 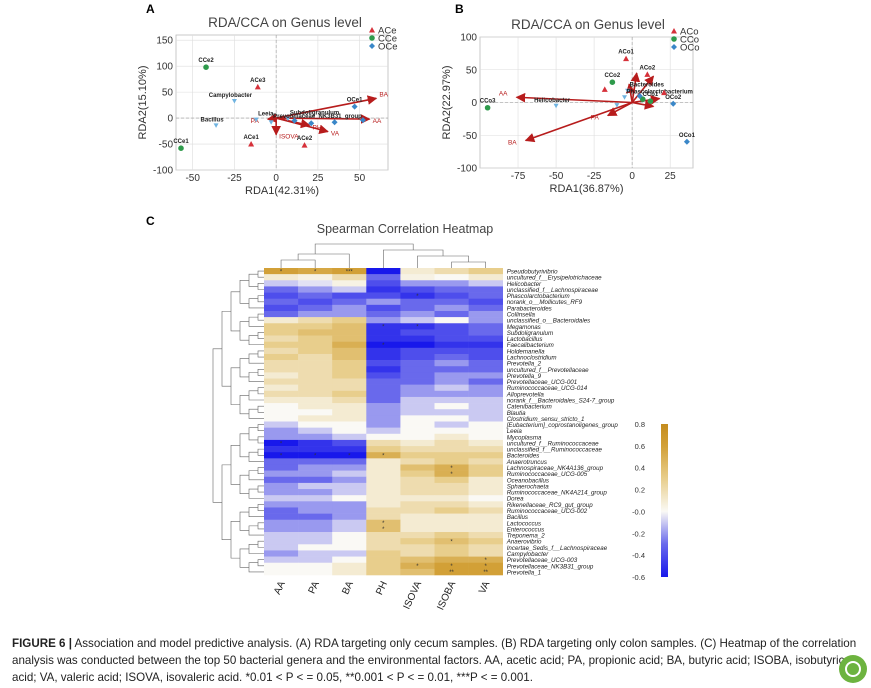 What do you see at coordinates (547, 511) in the screenshot?
I see `row-label: Ruminococcaceae_UCG-002` at bounding box center [547, 511].